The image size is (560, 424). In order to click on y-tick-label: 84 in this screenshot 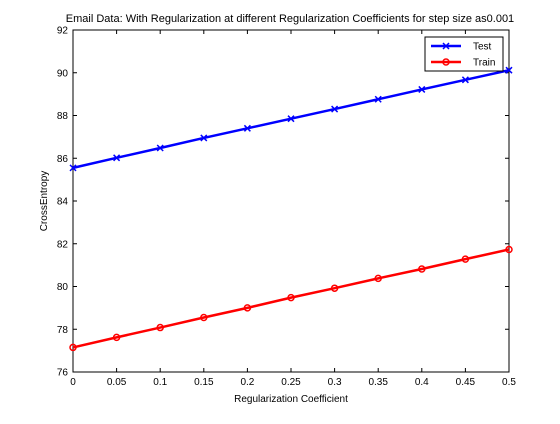, I will do `click(63, 202)`.